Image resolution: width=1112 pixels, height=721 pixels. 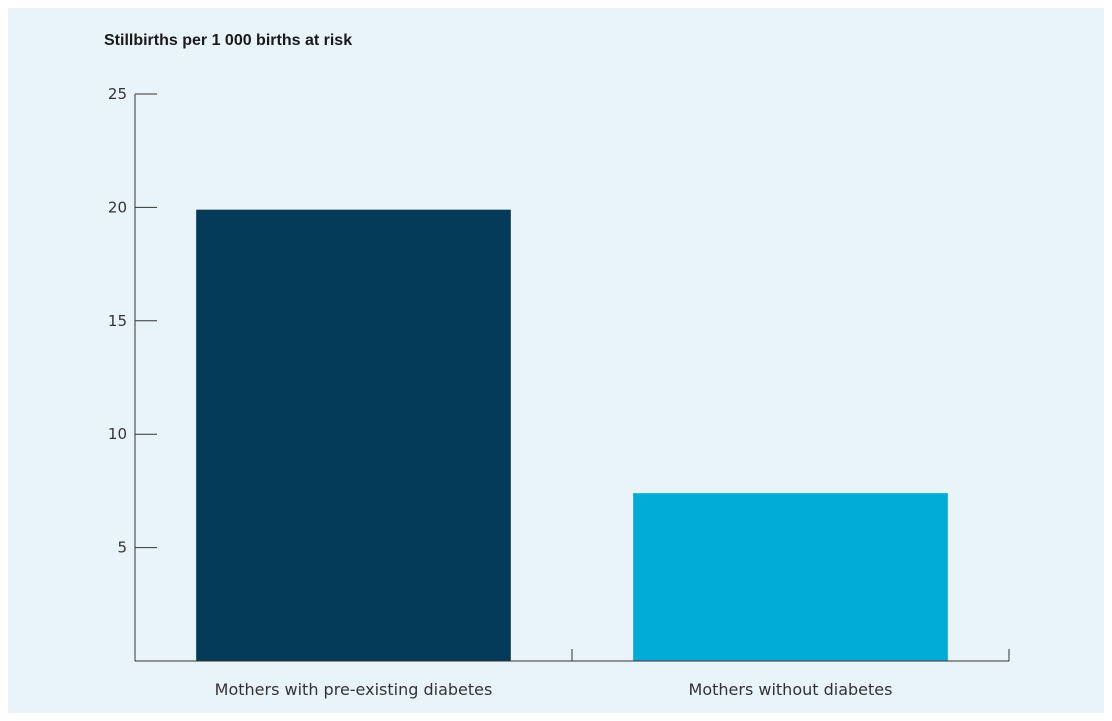 I want to click on chart-title: Stillbirths per 1 000 births at risk, so click(x=228, y=40).